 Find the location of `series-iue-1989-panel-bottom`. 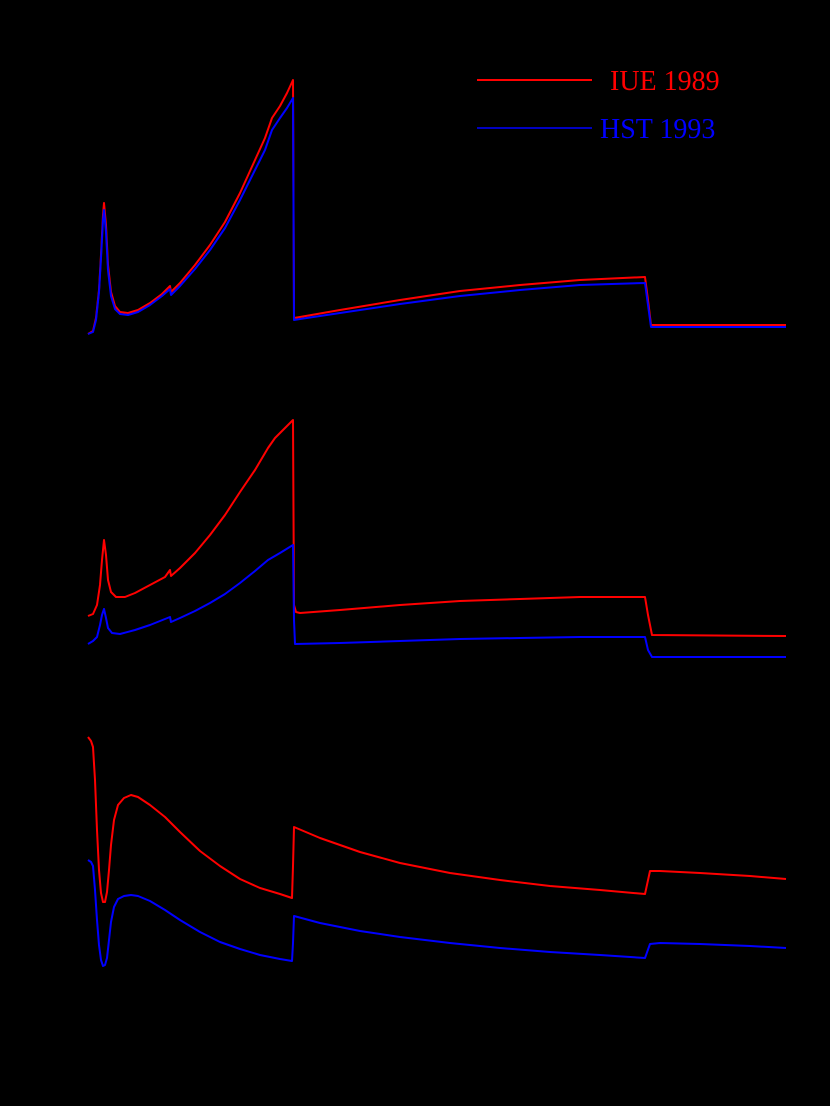

series-iue-1989-panel-bottom is located at coordinates (437, 819).